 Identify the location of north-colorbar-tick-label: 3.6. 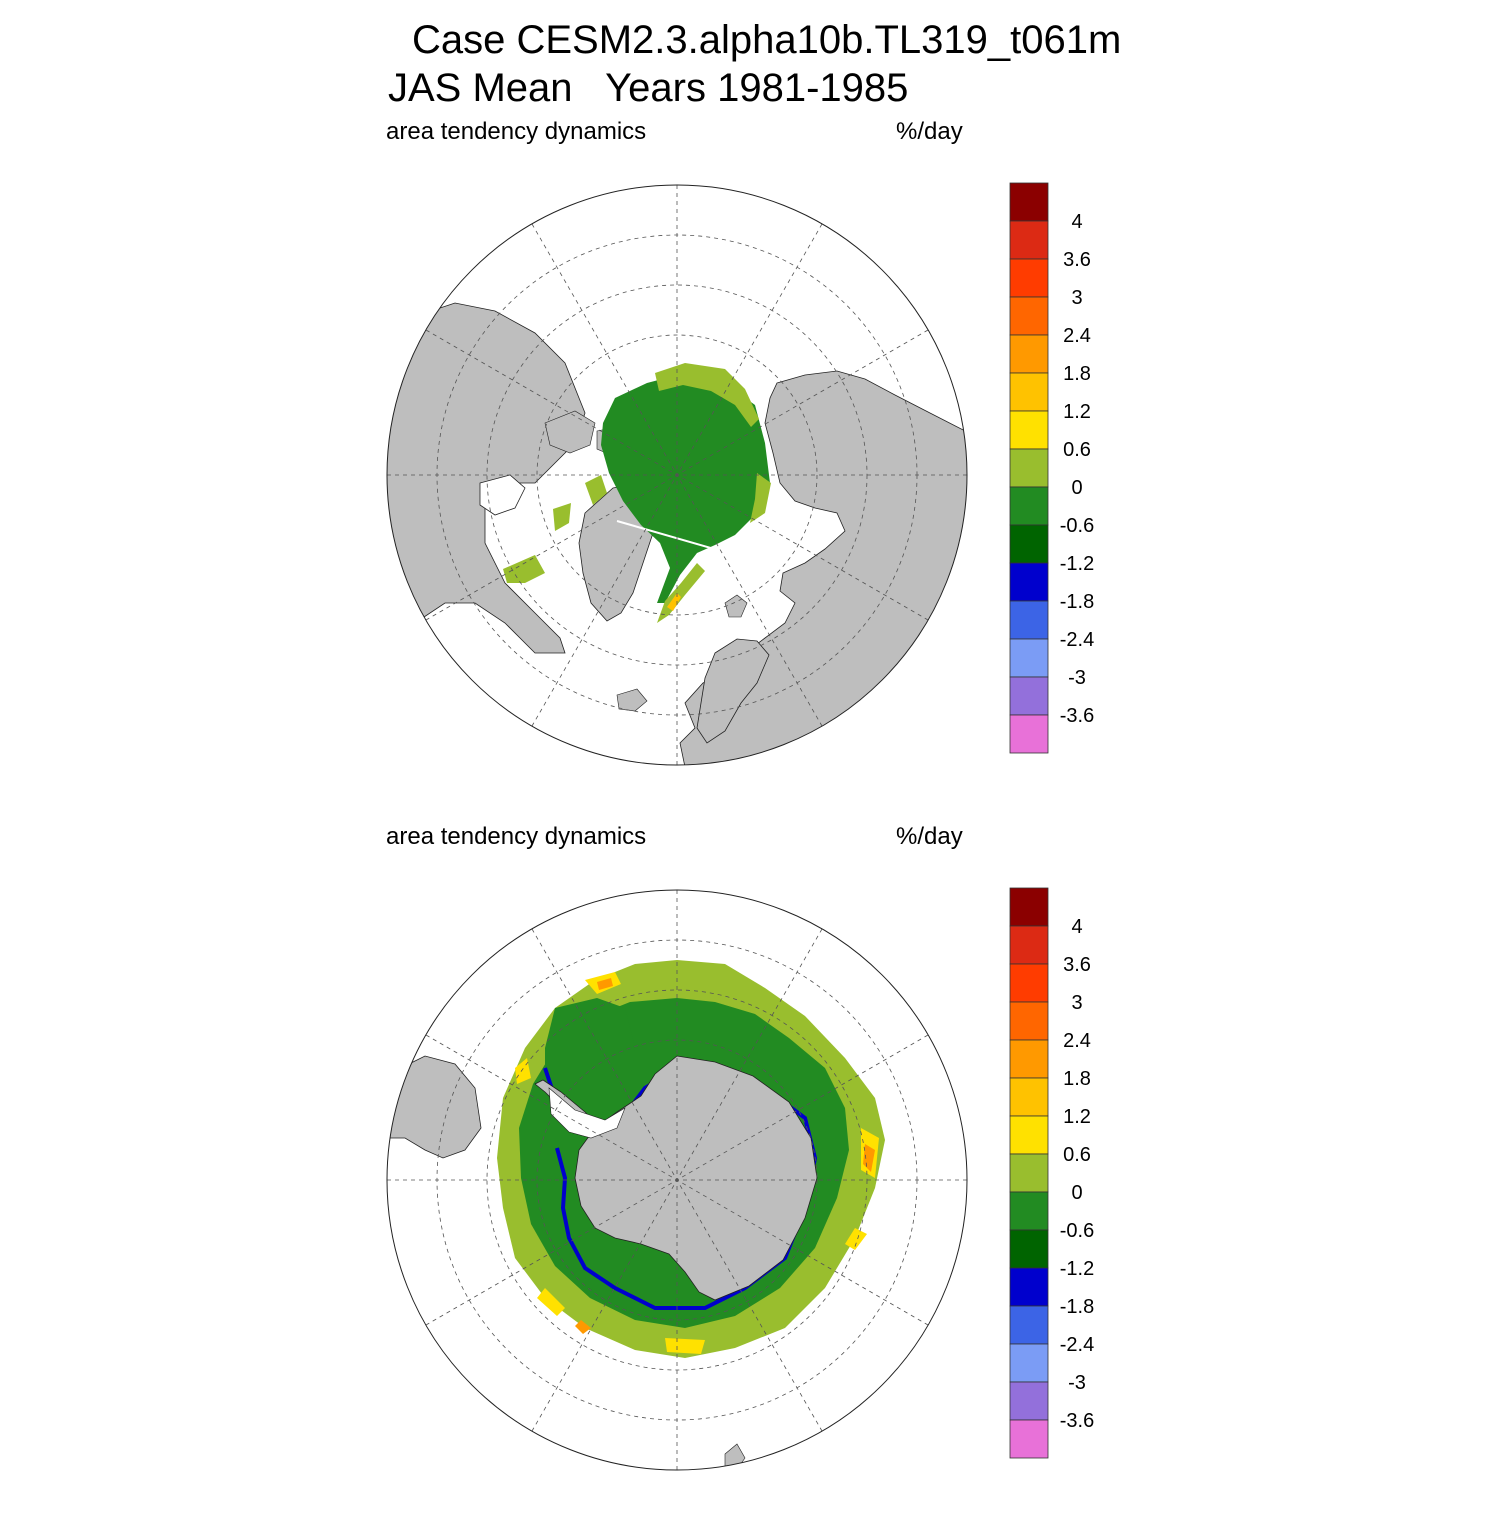
(1077, 260).